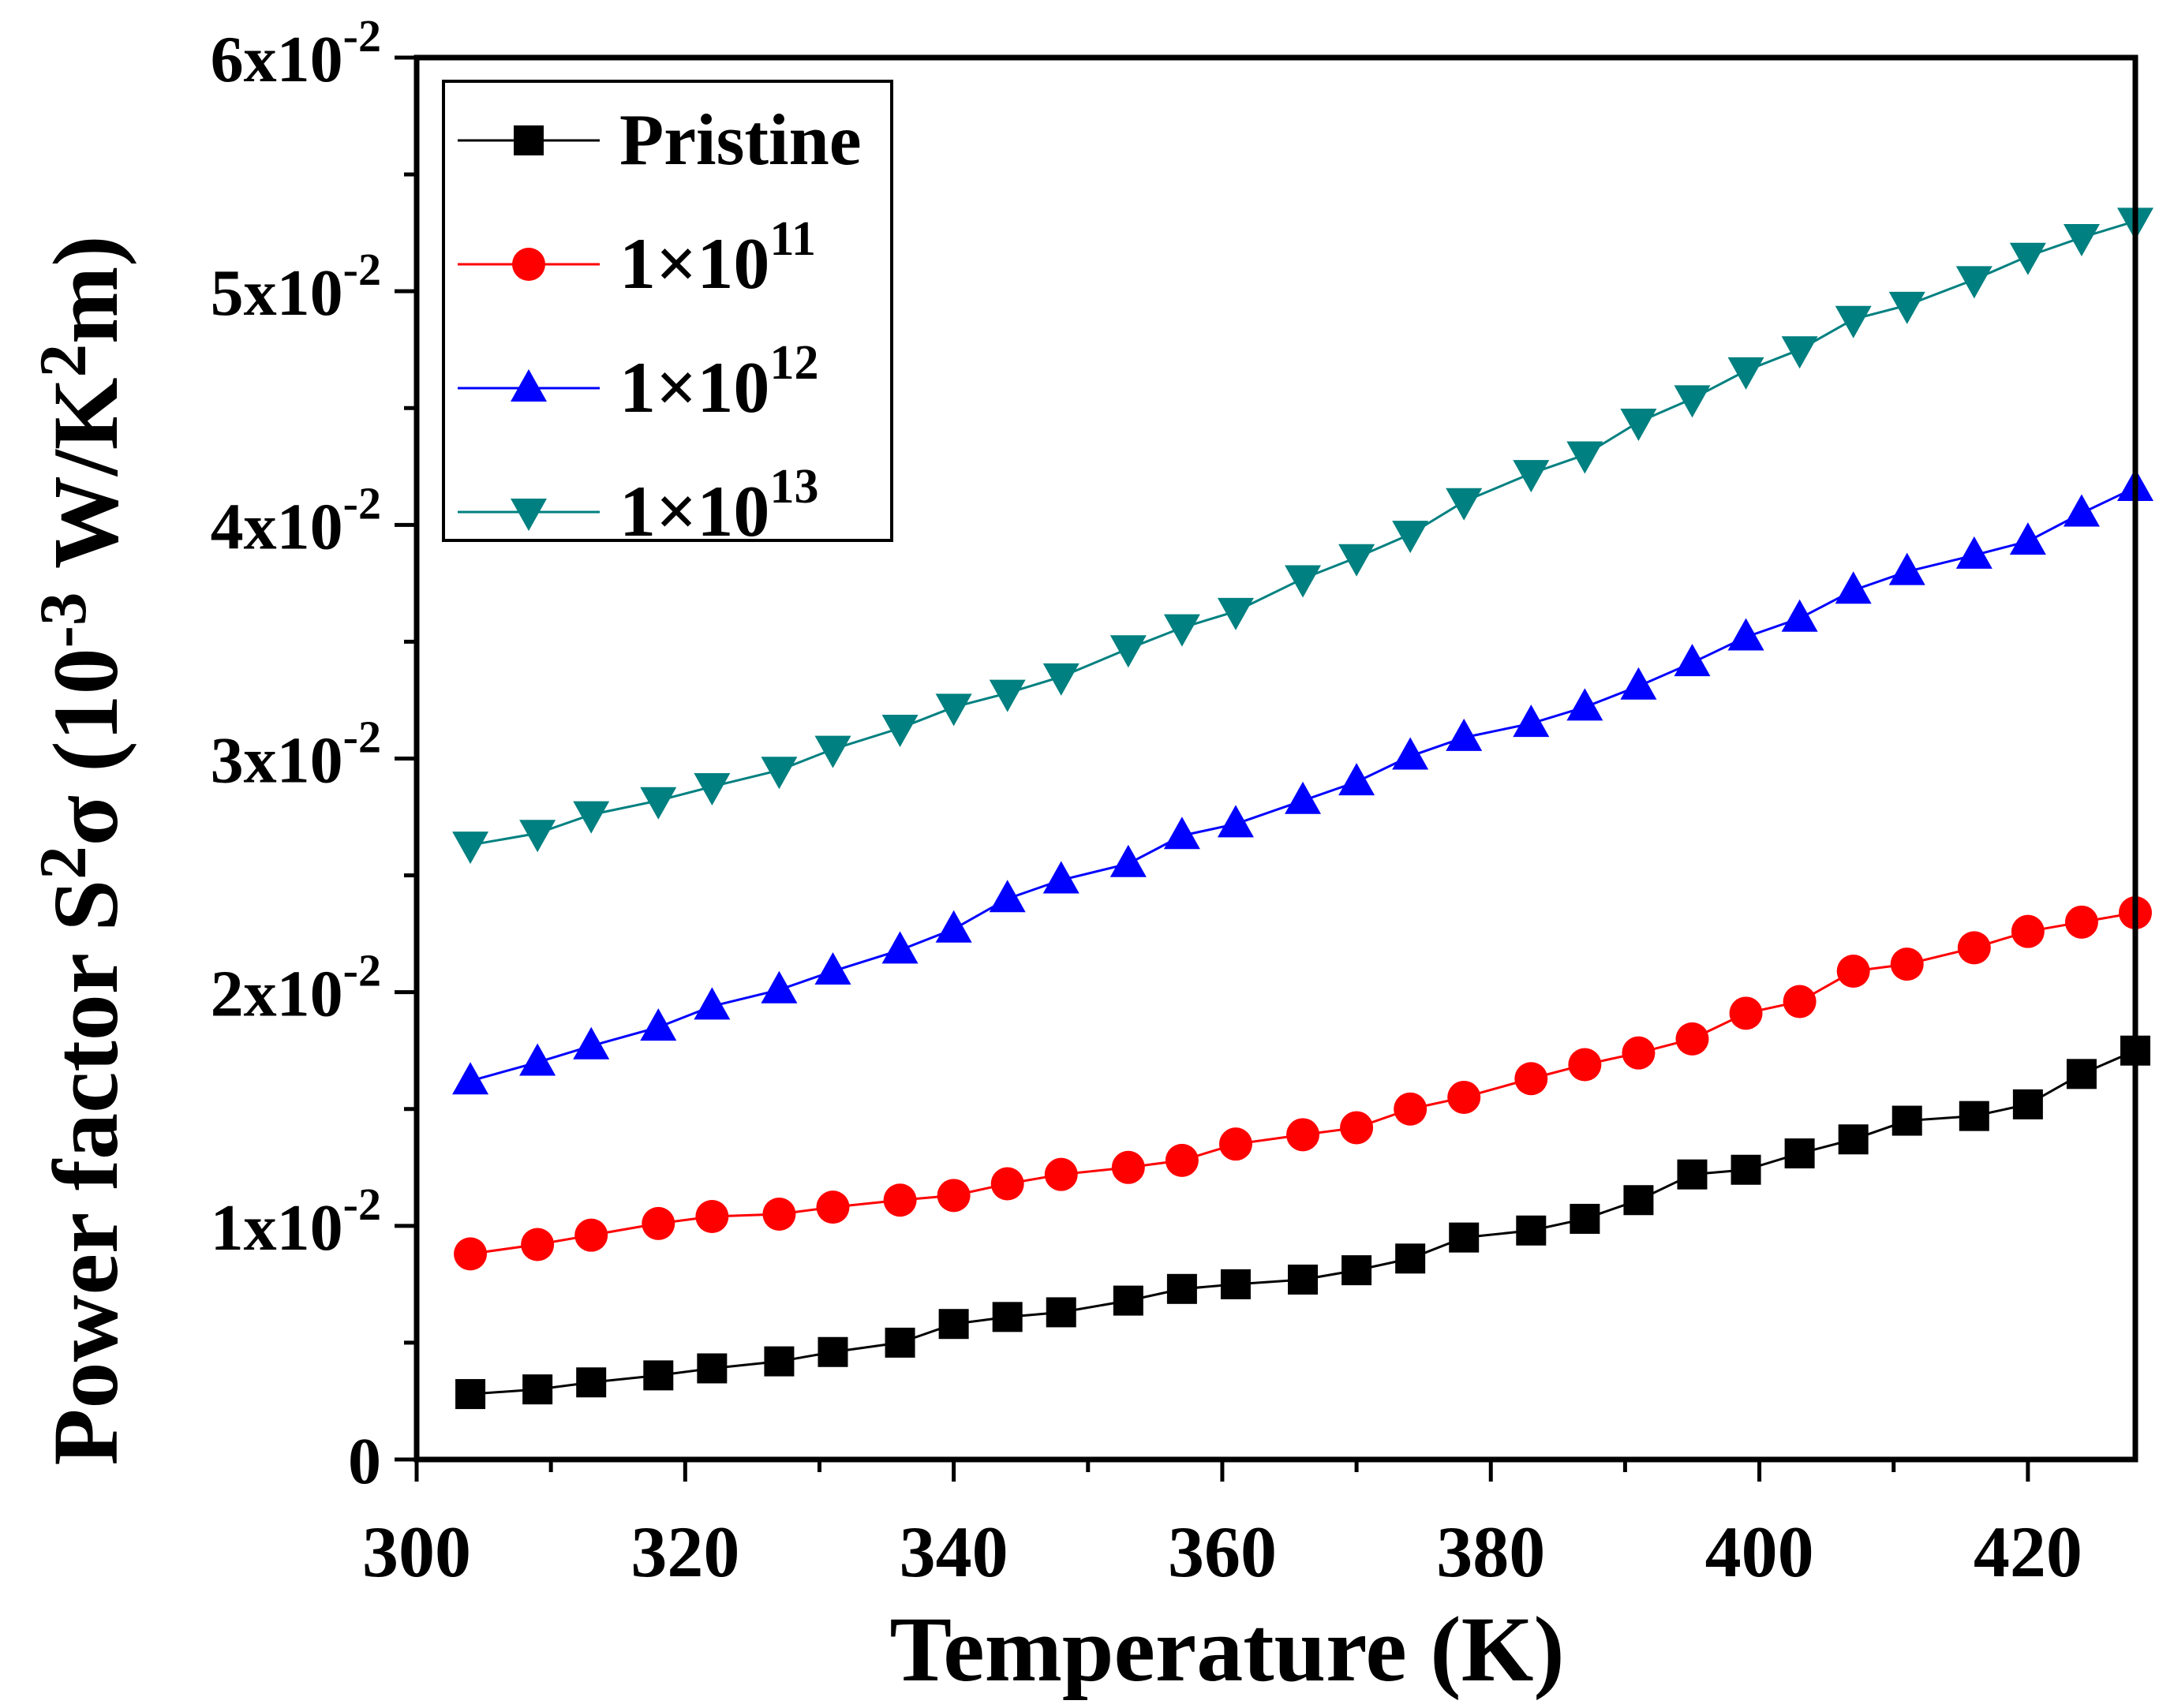  What do you see at coordinates (85, 1173) in the screenshot?
I see `y-title-prefix: Power factor S` at bounding box center [85, 1173].